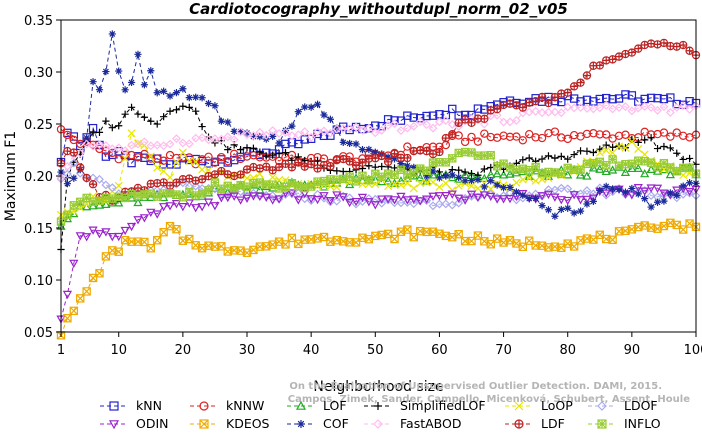 The image size is (702, 434). I want to click on y-tick-label: 0.20, so click(38, 177).